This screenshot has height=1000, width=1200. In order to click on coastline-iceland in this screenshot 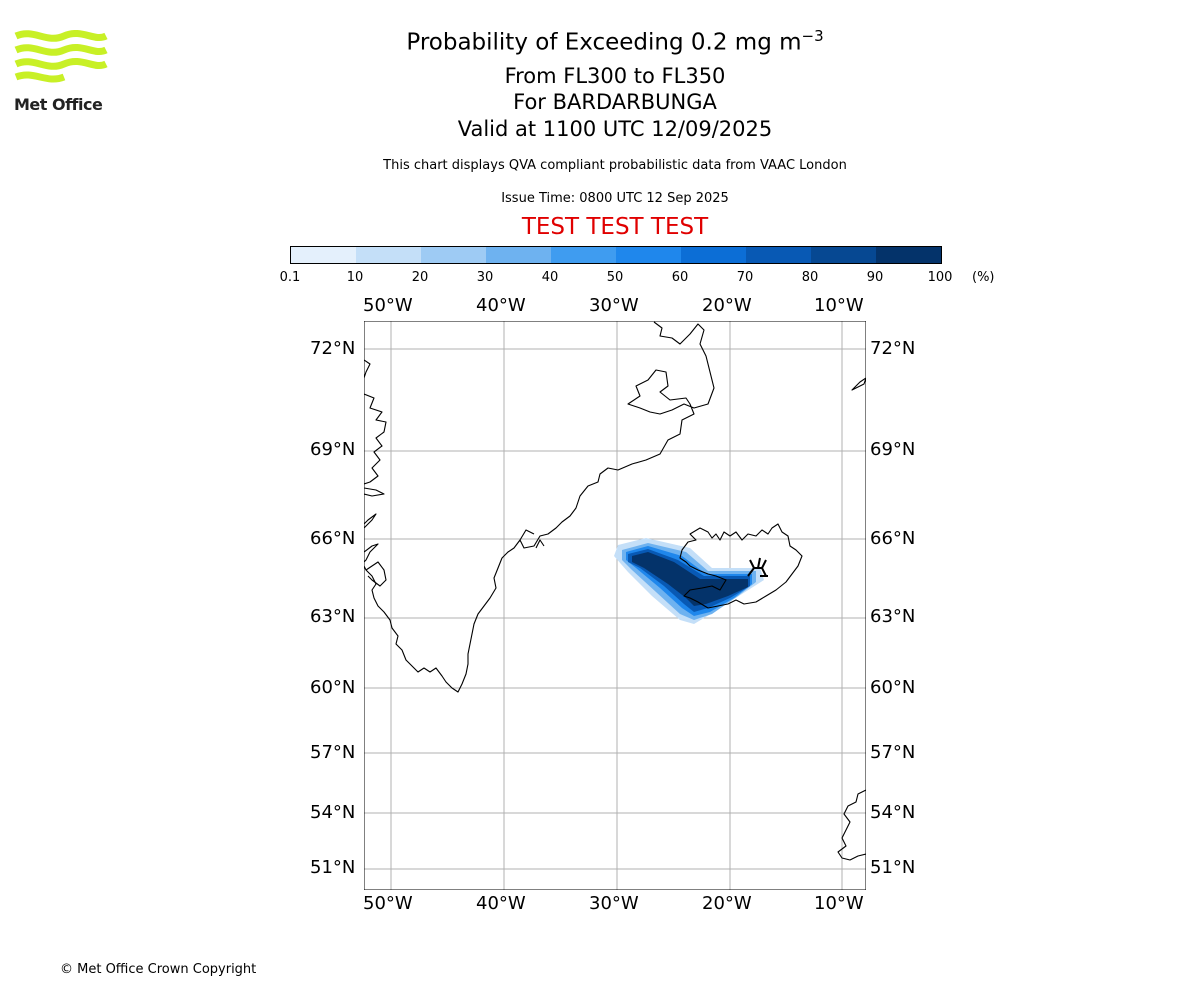, I will do `click(741, 566)`.